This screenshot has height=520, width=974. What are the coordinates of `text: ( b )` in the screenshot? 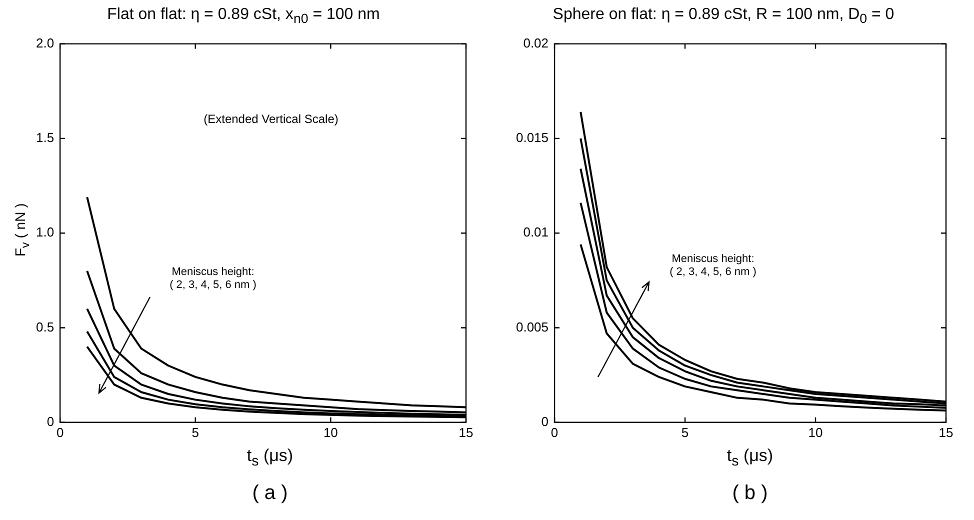 It's located at (750, 493).